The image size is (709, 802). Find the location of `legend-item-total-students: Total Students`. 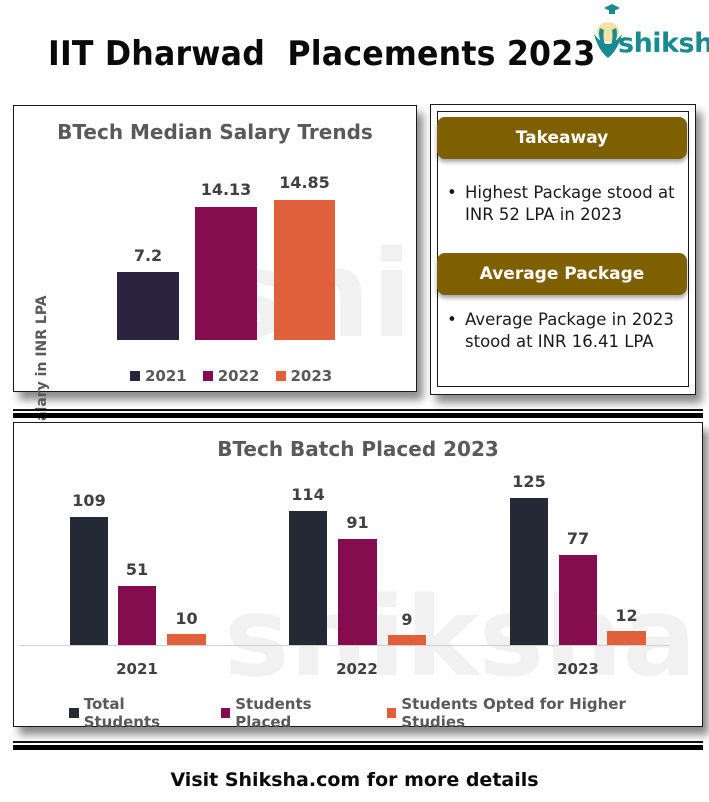

legend-item-total-students: Total Students is located at coordinates (136, 713).